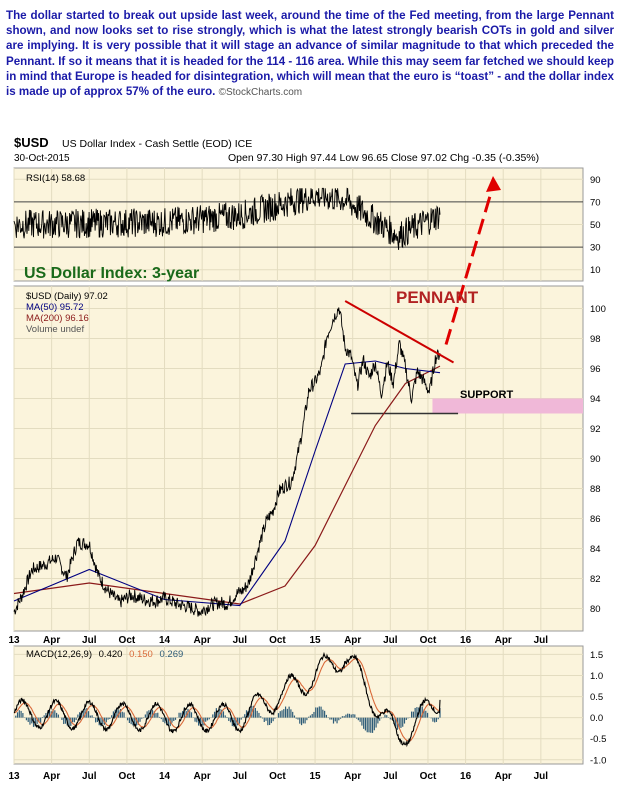  I want to click on macd-label-hist: 0.269, so click(171, 654).